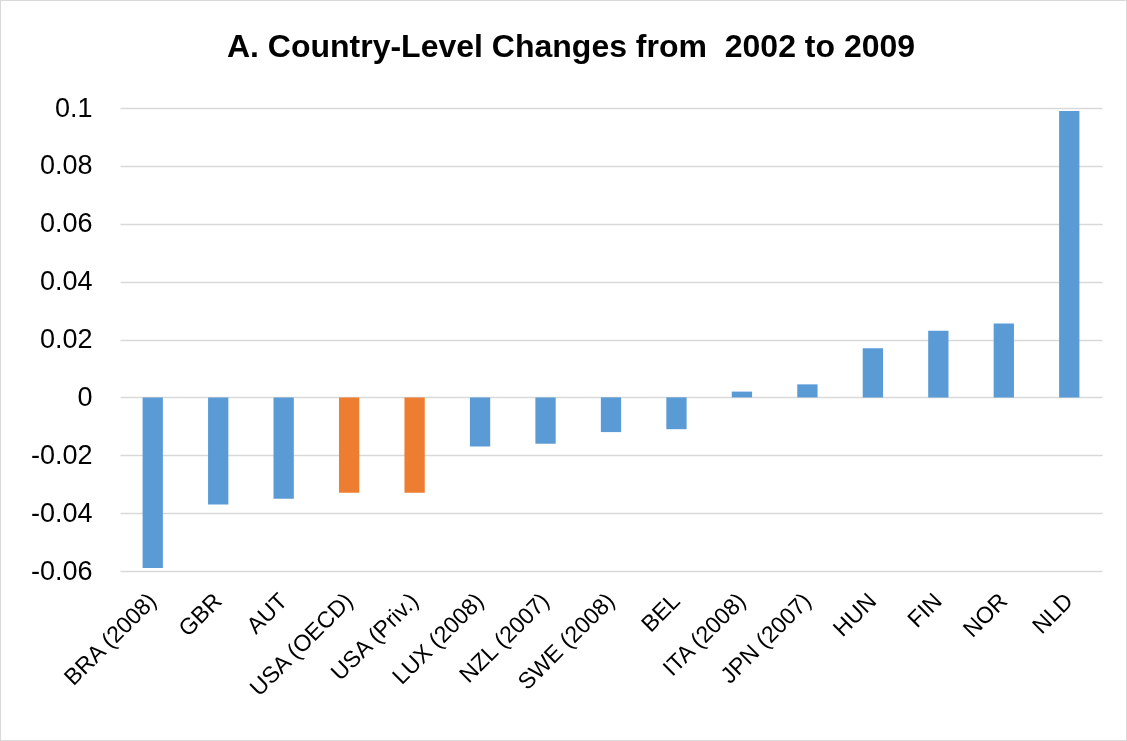 Image resolution: width=1127 pixels, height=741 pixels. What do you see at coordinates (66, 165) in the screenshot?
I see `y-tick-label: 0.08` at bounding box center [66, 165].